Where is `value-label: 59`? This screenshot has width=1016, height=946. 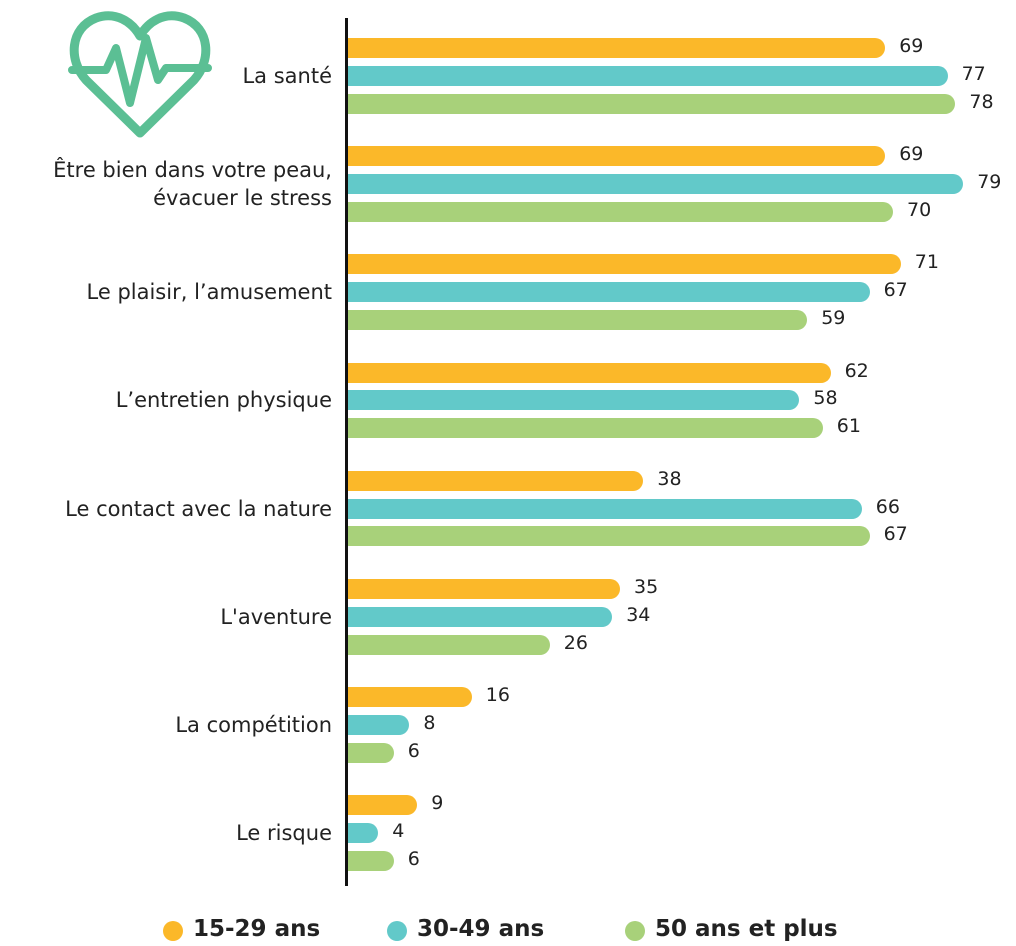 value-label: 59 is located at coordinates (833, 318).